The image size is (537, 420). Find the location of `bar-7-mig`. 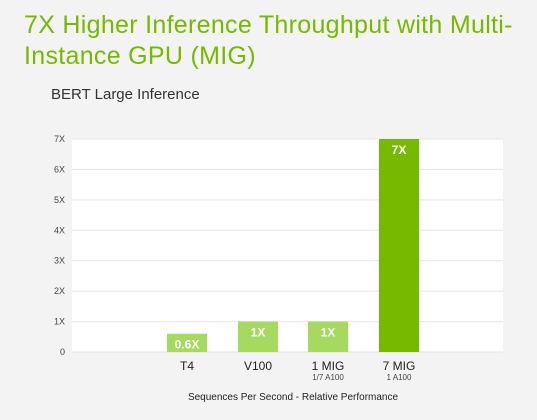

bar-7-mig is located at coordinates (399, 245).